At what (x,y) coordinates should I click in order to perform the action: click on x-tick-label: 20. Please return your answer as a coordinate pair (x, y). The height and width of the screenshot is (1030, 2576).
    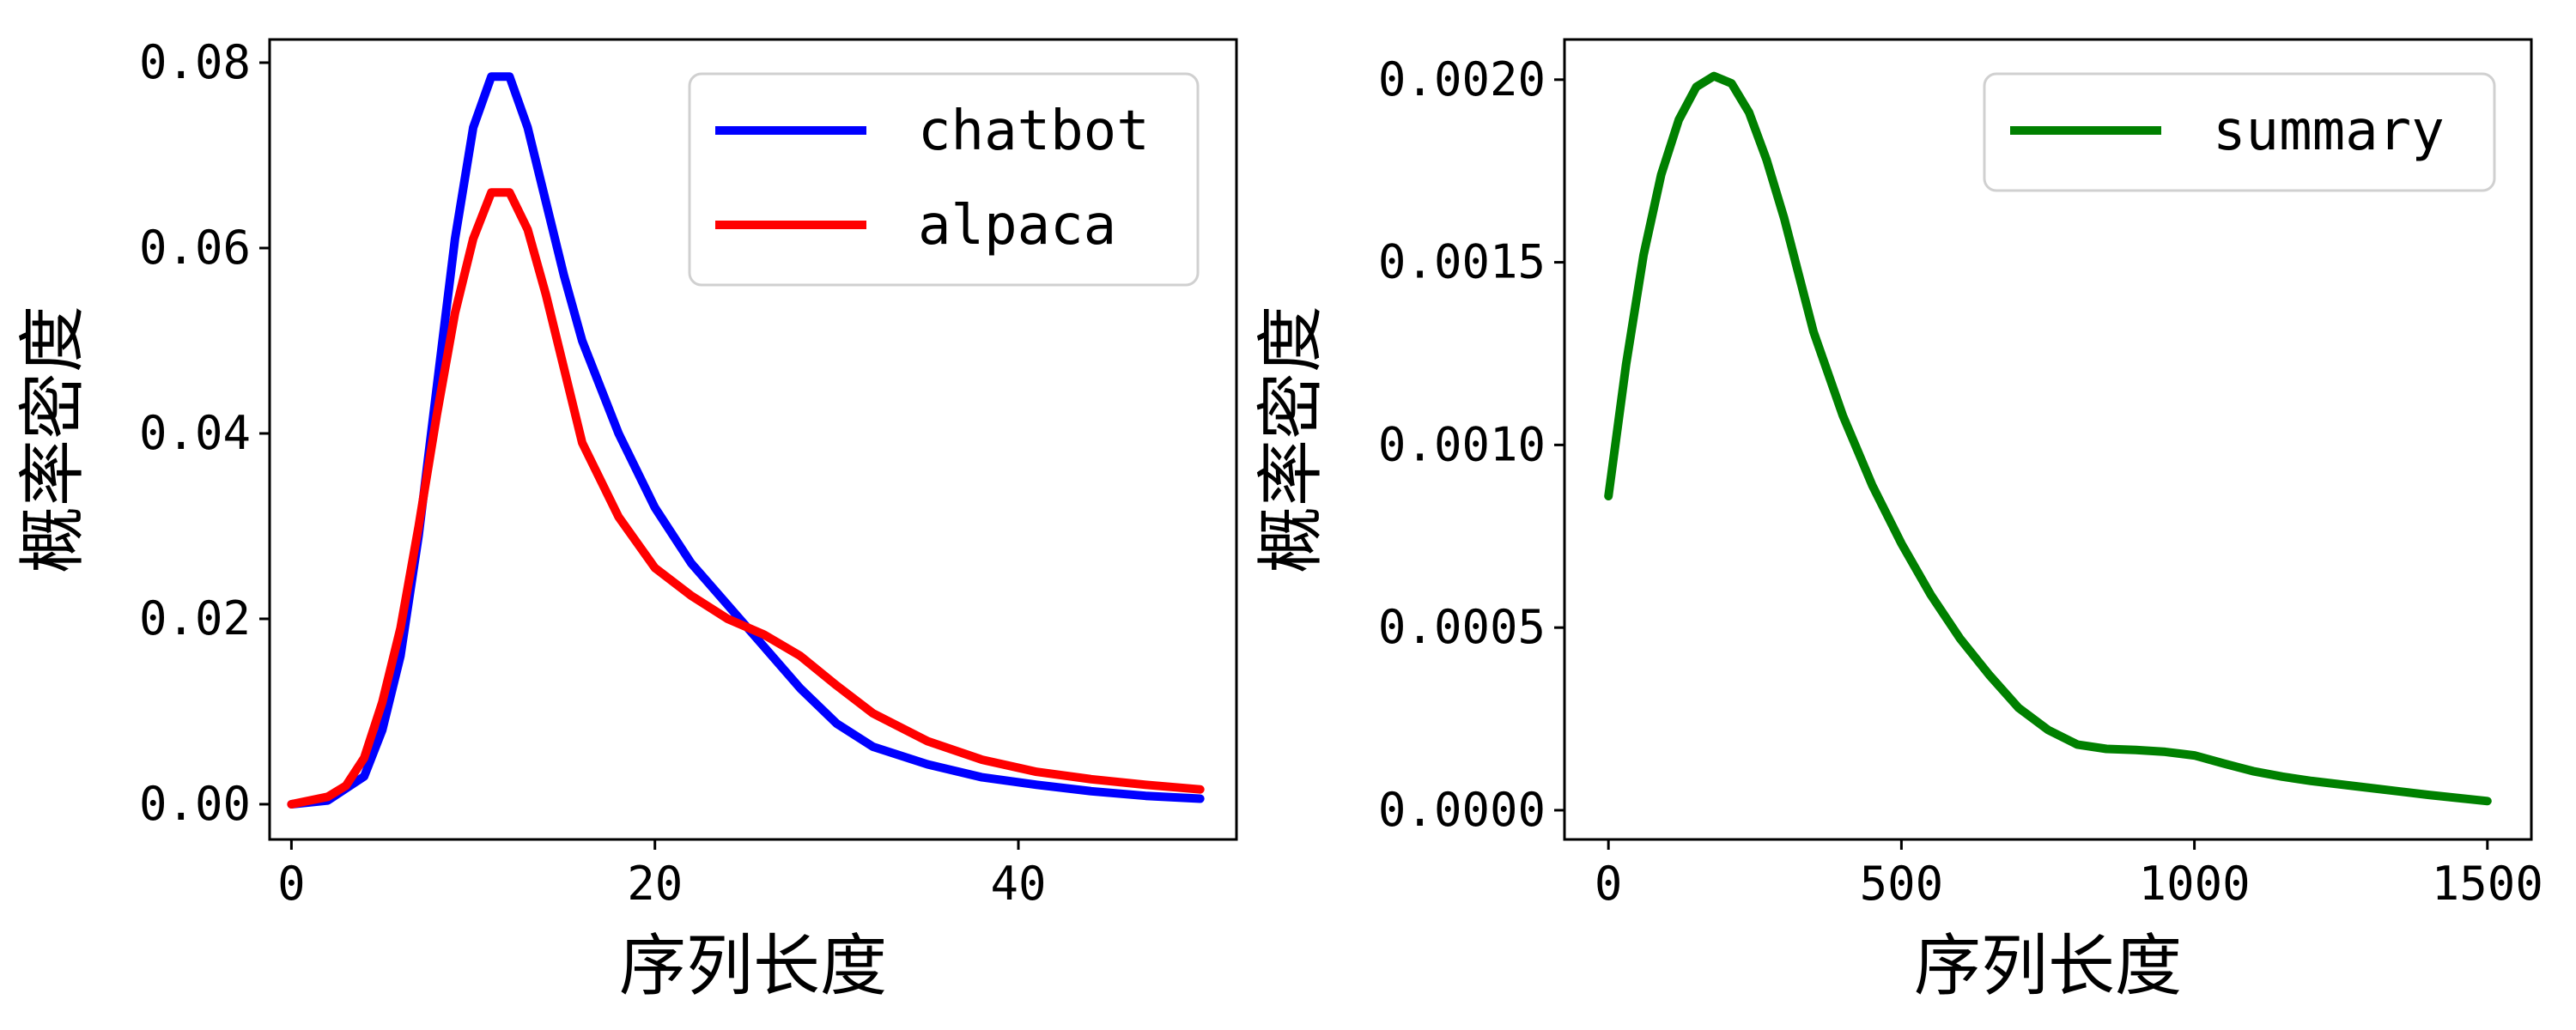
    Looking at the image, I should click on (655, 884).